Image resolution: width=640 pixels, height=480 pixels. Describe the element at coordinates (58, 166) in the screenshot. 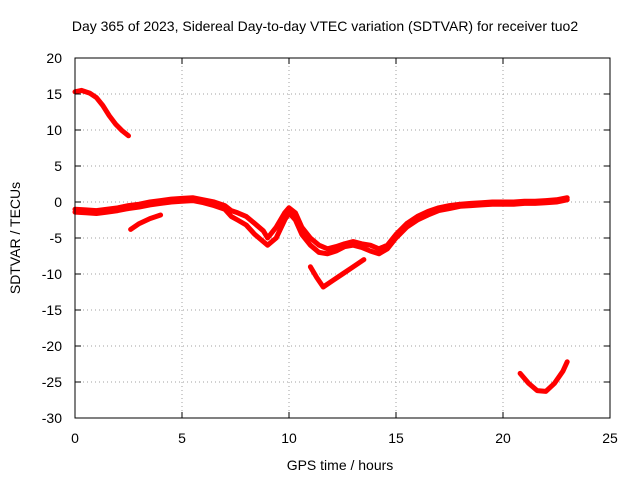

I see `y-tick-label: 5` at that location.